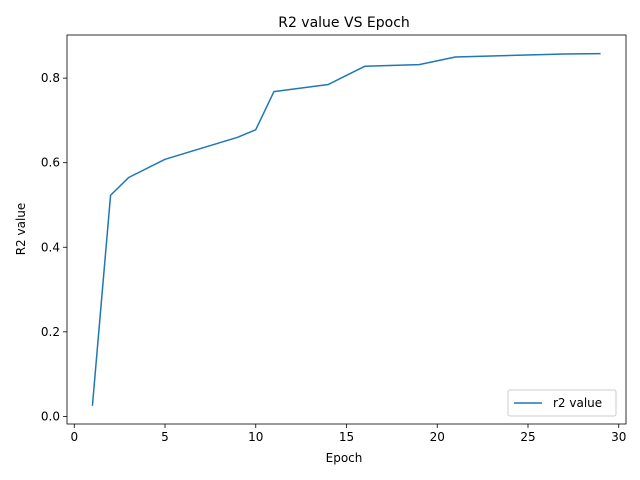 The width and height of the screenshot is (640, 480). What do you see at coordinates (527, 437) in the screenshot?
I see `x-tick-label: 25` at bounding box center [527, 437].